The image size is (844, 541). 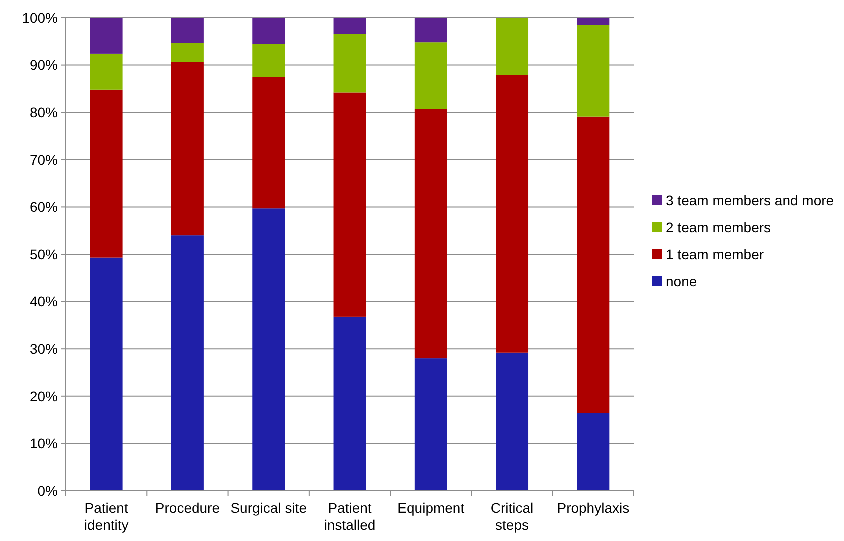 What do you see at coordinates (431, 508) in the screenshot?
I see `x-tick-label: Equipment` at bounding box center [431, 508].